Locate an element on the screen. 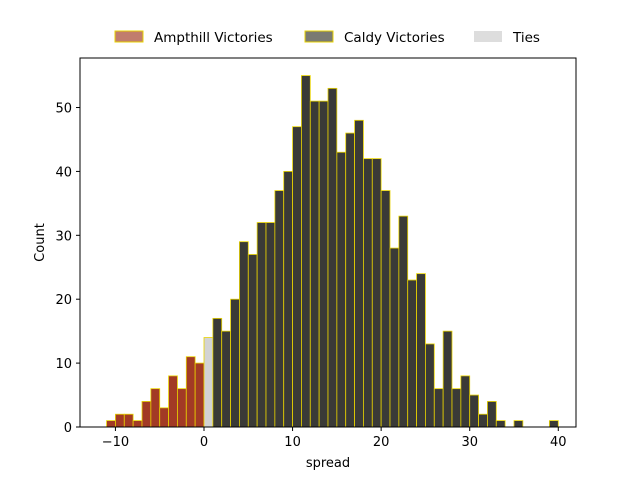 The height and width of the screenshot is (480, 640). legend-label: Ties is located at coordinates (526, 38).